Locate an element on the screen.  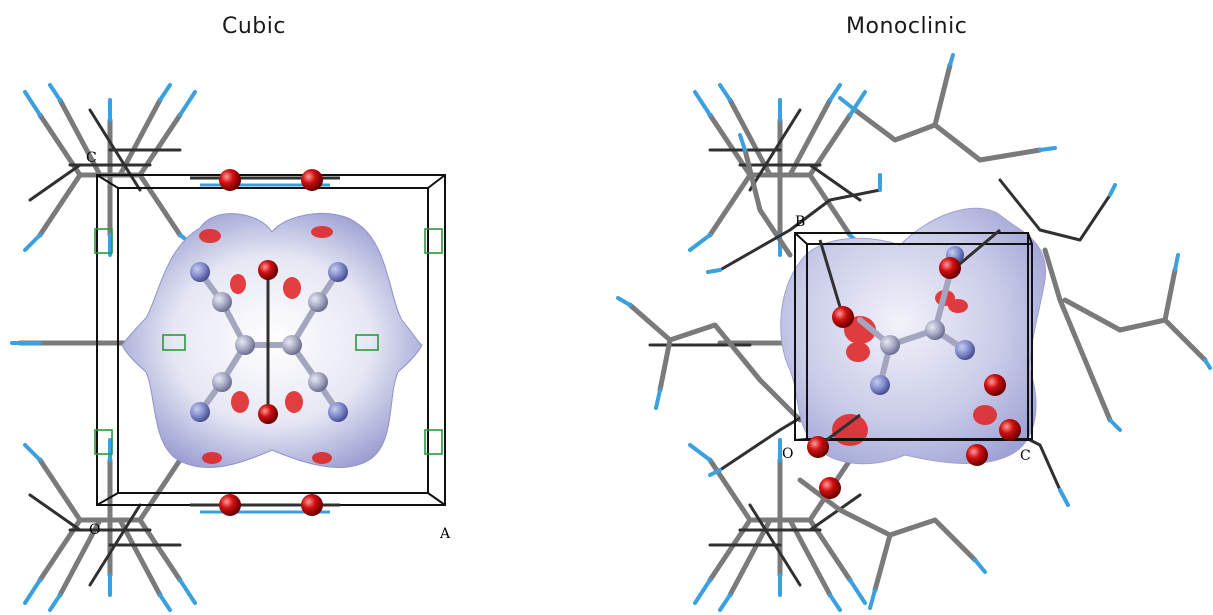
hirshfeld-surface-cubic is located at coordinates (272, 340).